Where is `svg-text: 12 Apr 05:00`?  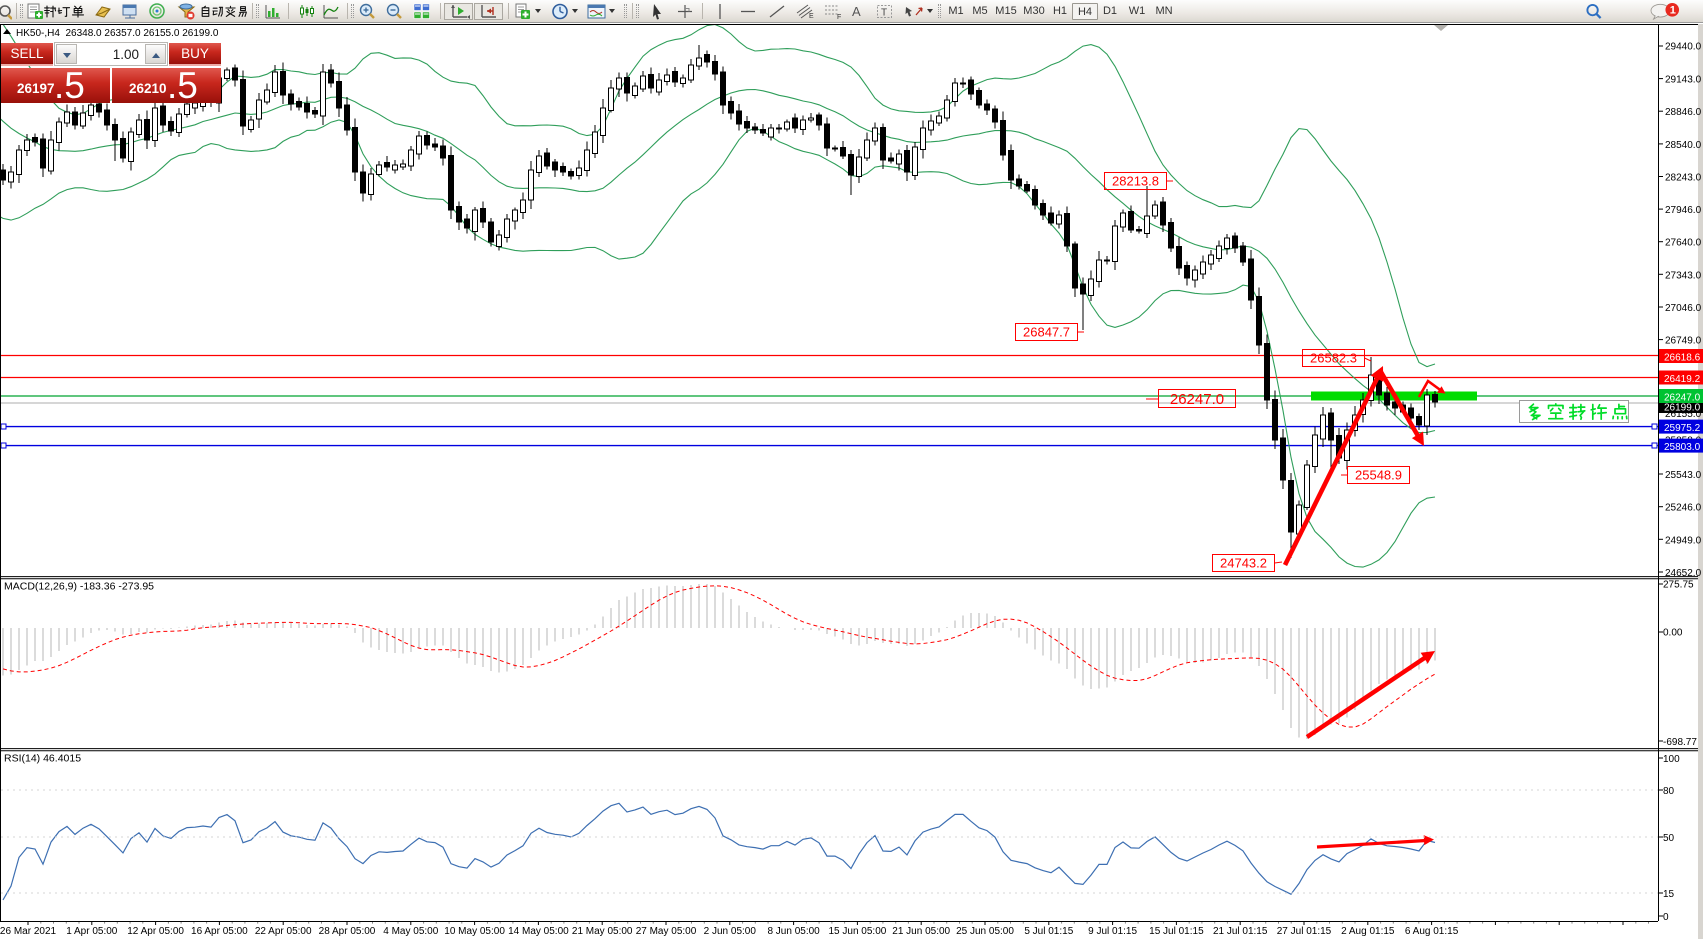
svg-text: 12 Apr 05:00 is located at coordinates (155, 931).